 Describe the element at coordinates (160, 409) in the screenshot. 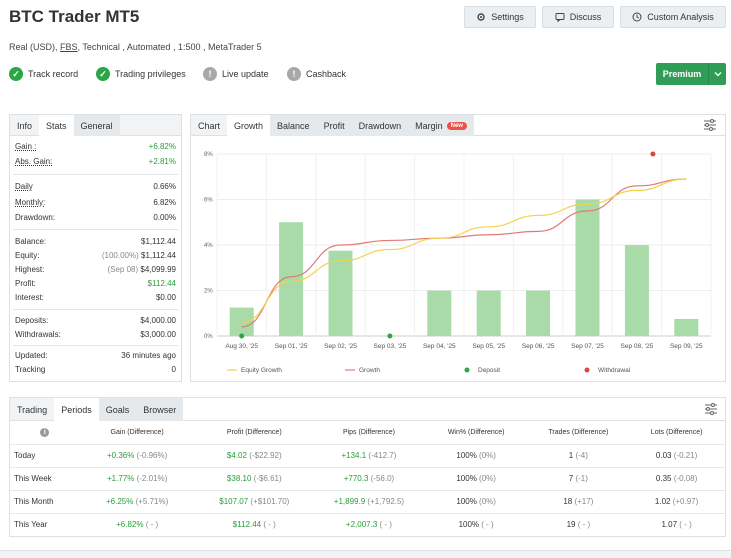

I see `tab-browser: Browser` at that location.